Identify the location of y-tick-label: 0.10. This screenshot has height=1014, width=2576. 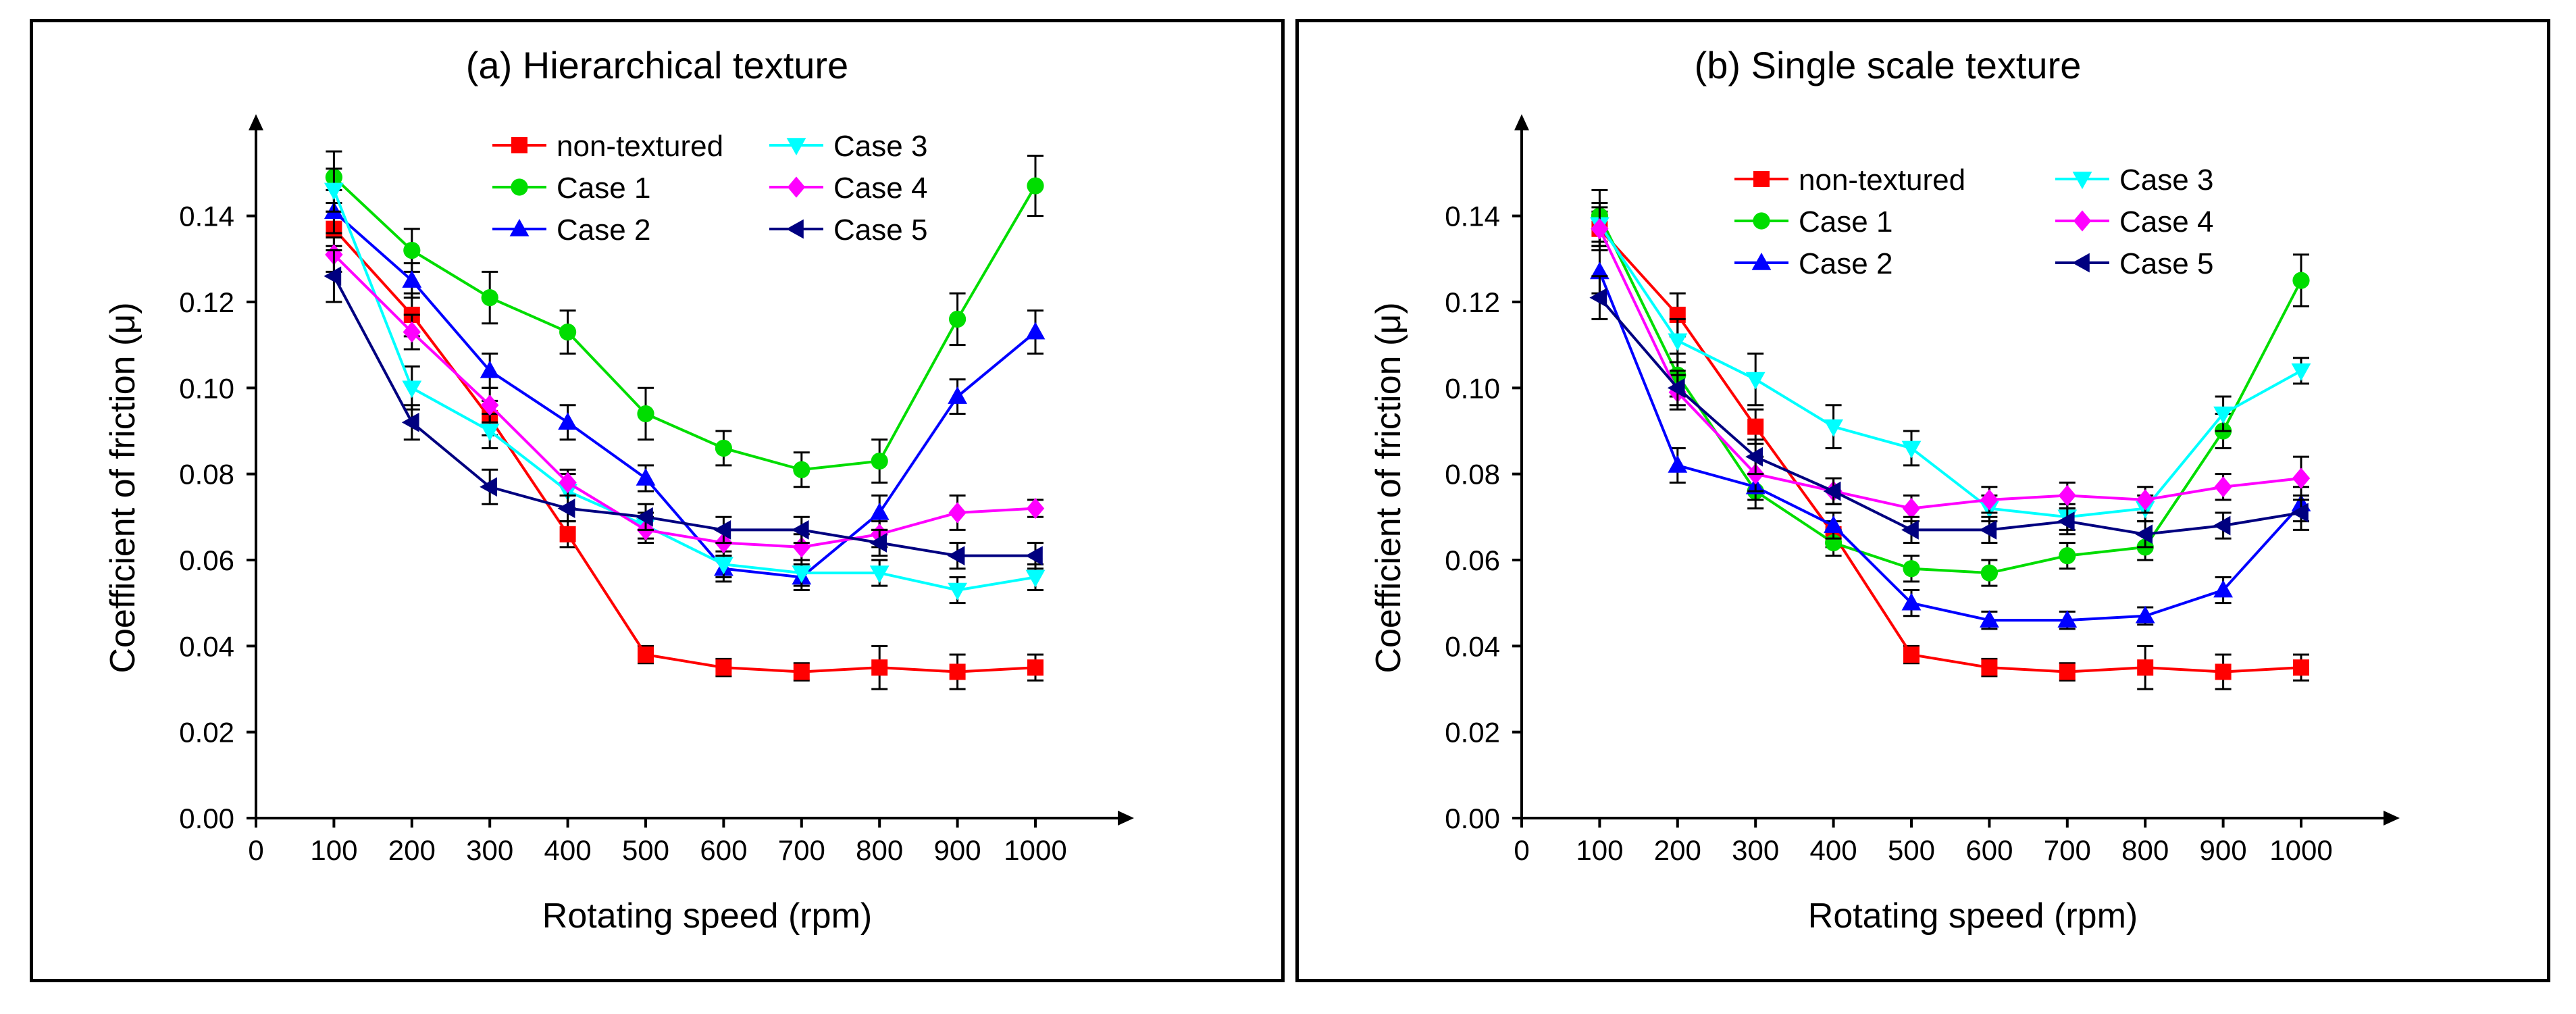
(1473, 388).